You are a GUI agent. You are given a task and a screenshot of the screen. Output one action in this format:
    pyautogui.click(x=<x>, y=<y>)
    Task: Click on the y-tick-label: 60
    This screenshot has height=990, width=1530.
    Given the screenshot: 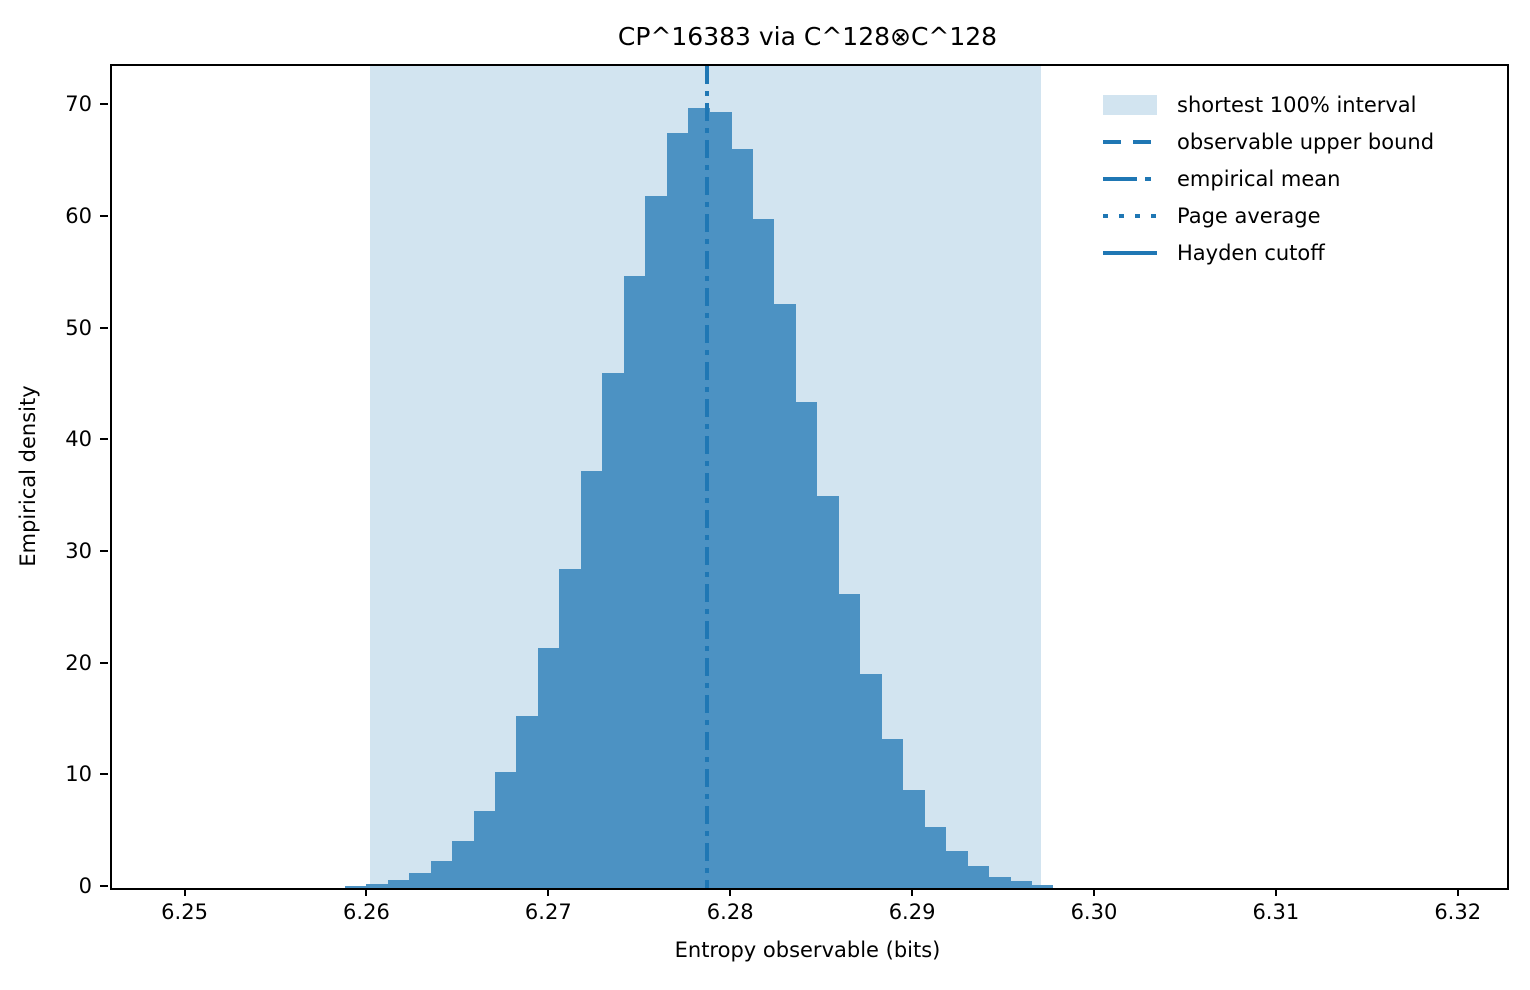 What is the action you would take?
    pyautogui.click(x=78, y=215)
    